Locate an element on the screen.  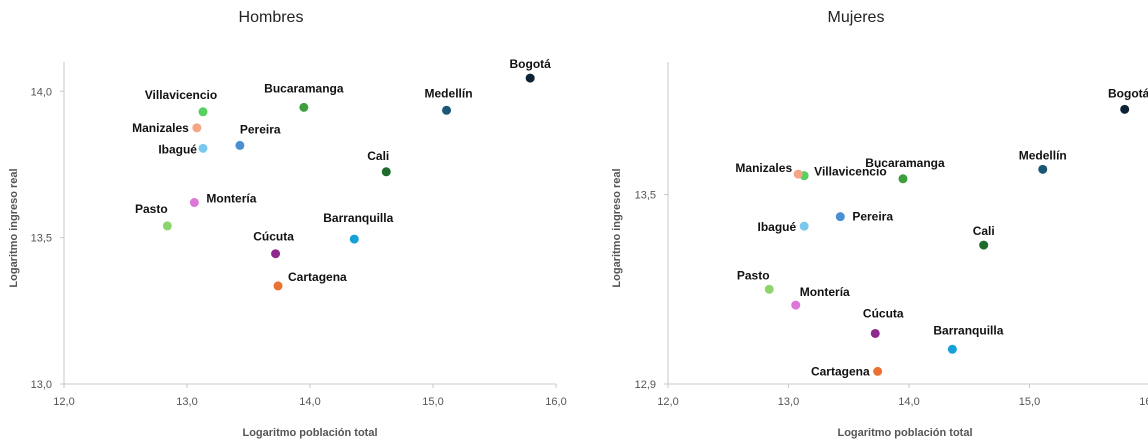
chart-title: Mujeres is located at coordinates (856, 17).